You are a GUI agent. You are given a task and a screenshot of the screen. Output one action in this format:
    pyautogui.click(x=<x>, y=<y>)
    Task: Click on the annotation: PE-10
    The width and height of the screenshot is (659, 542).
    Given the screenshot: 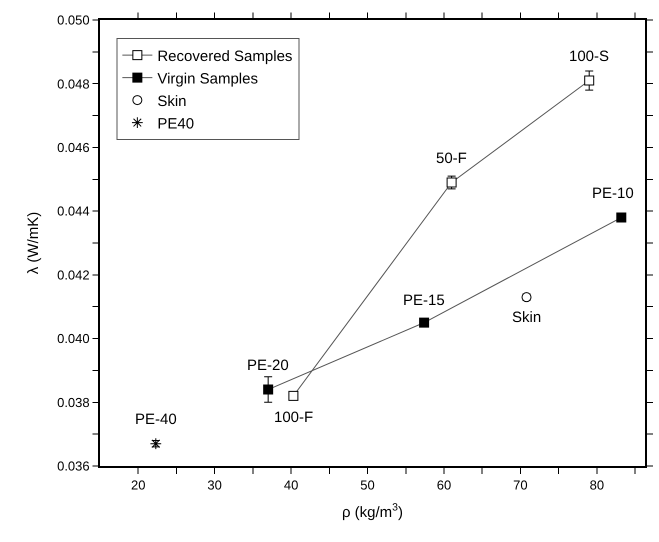 What is the action you would take?
    pyautogui.click(x=613, y=193)
    